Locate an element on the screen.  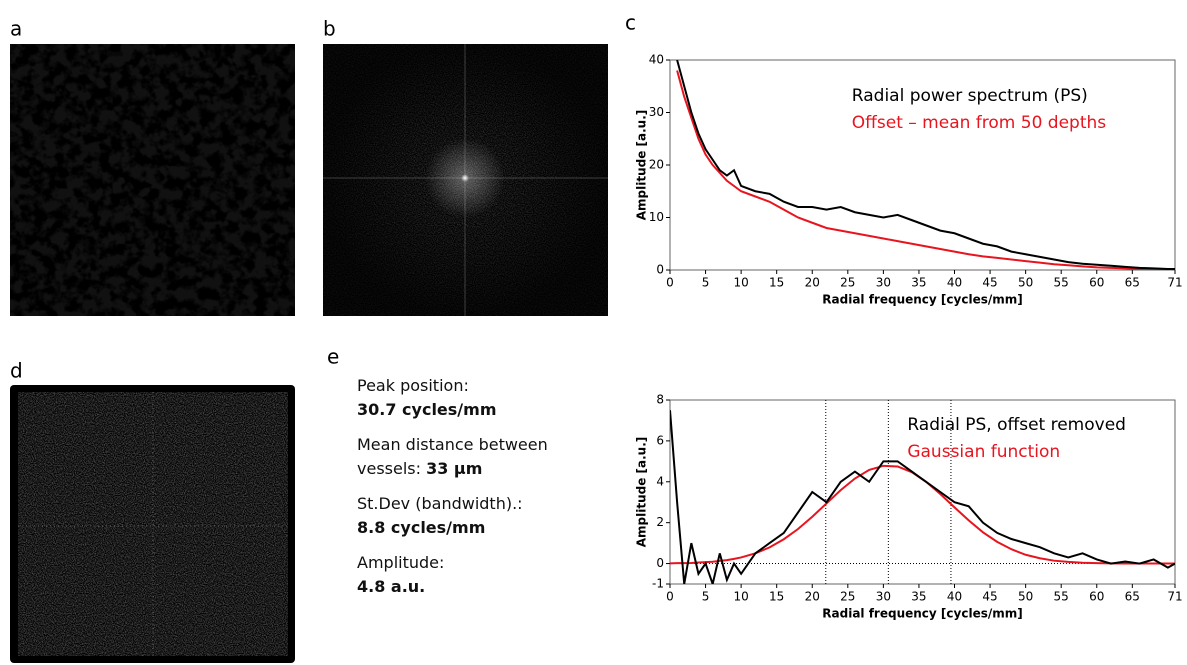
image-b is located at coordinates (465, 180).